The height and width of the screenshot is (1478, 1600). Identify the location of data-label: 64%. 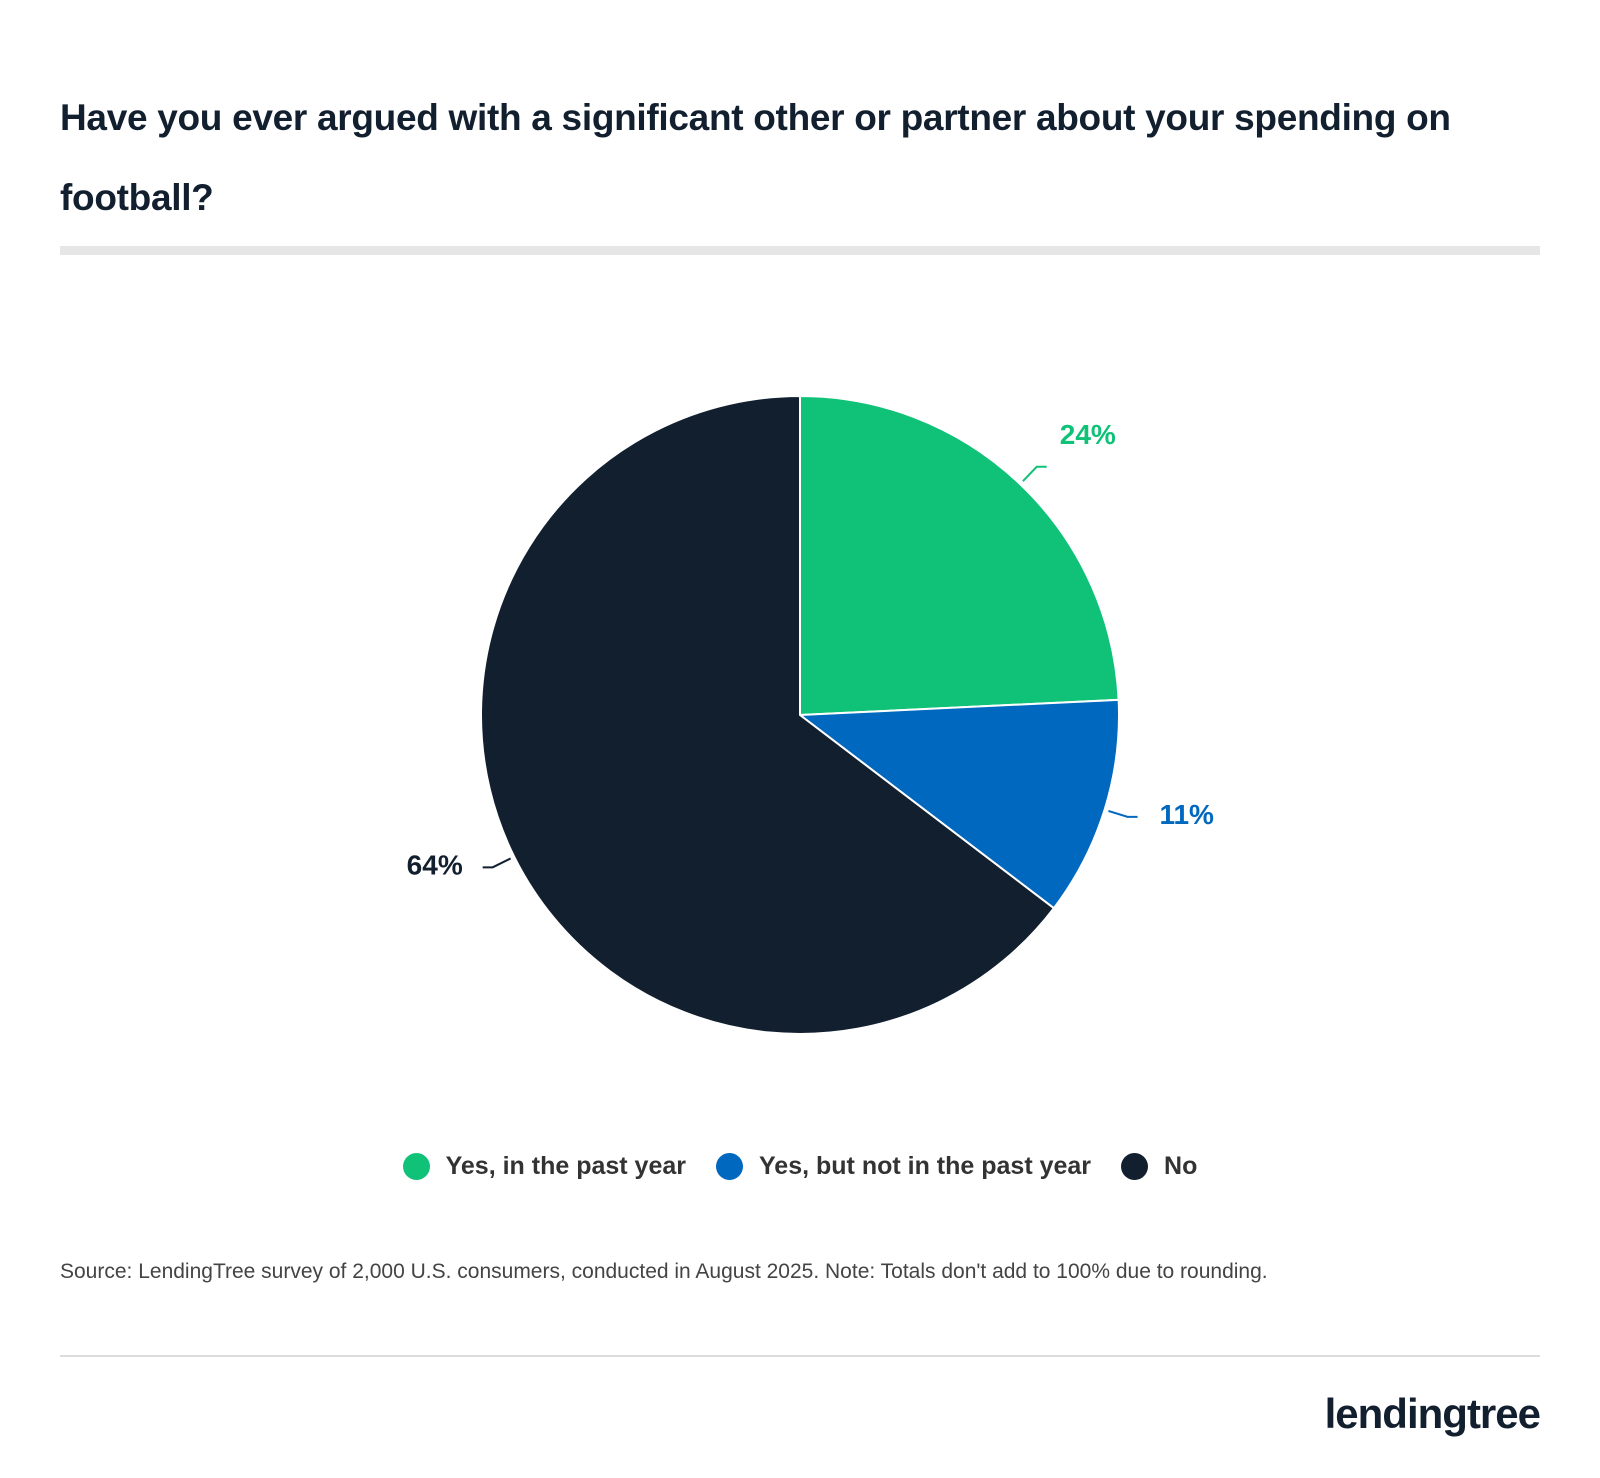
(435, 865).